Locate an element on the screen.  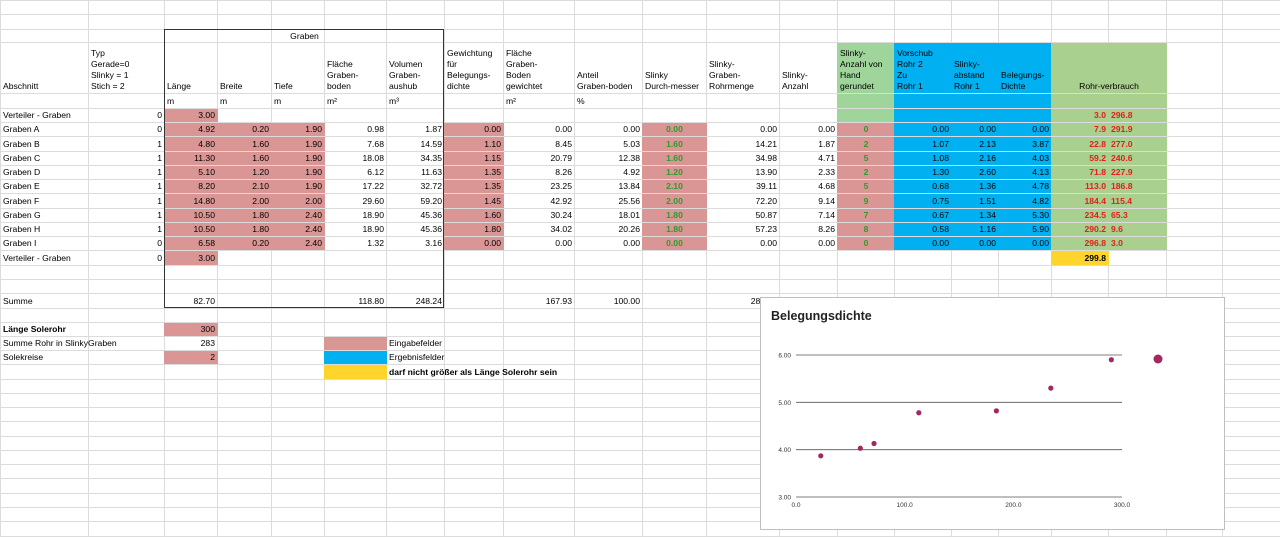
row-anteil: 12.38 is located at coordinates (629, 158).